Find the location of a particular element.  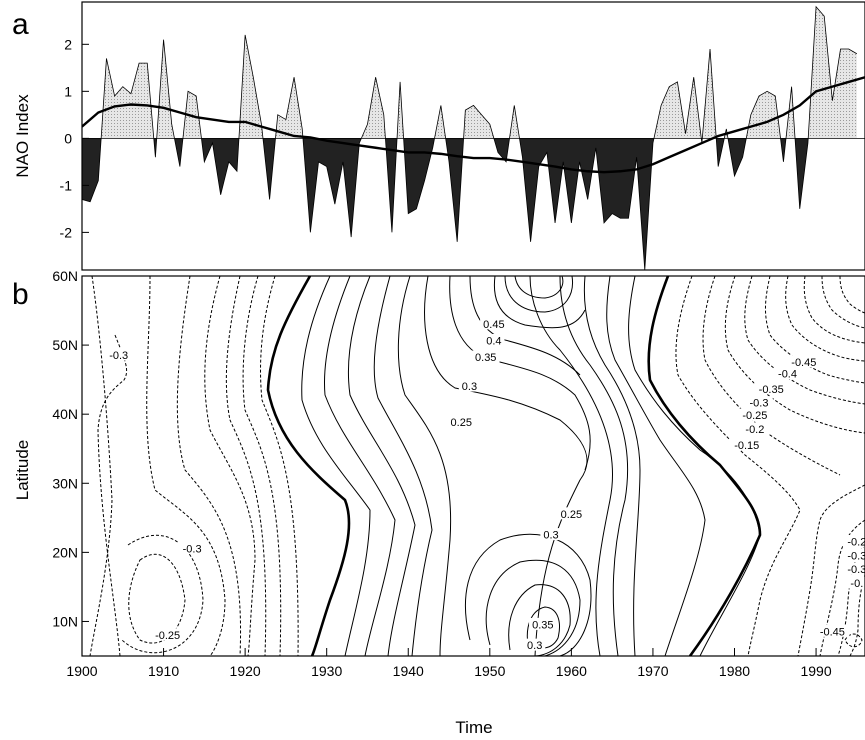

contour-label: -0.4 is located at coordinates (787, 375).